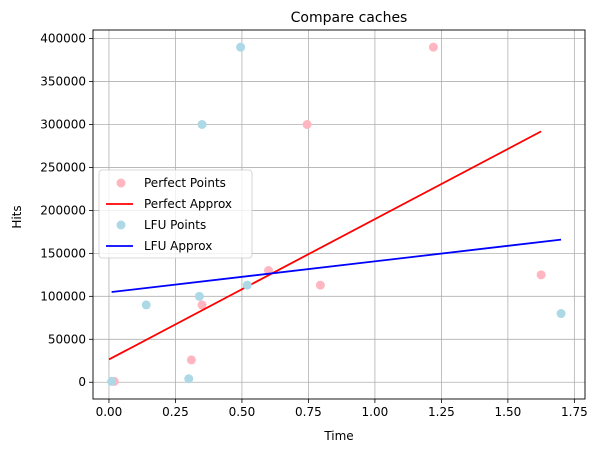  I want to click on y-axis-label: Hits, so click(17, 216).